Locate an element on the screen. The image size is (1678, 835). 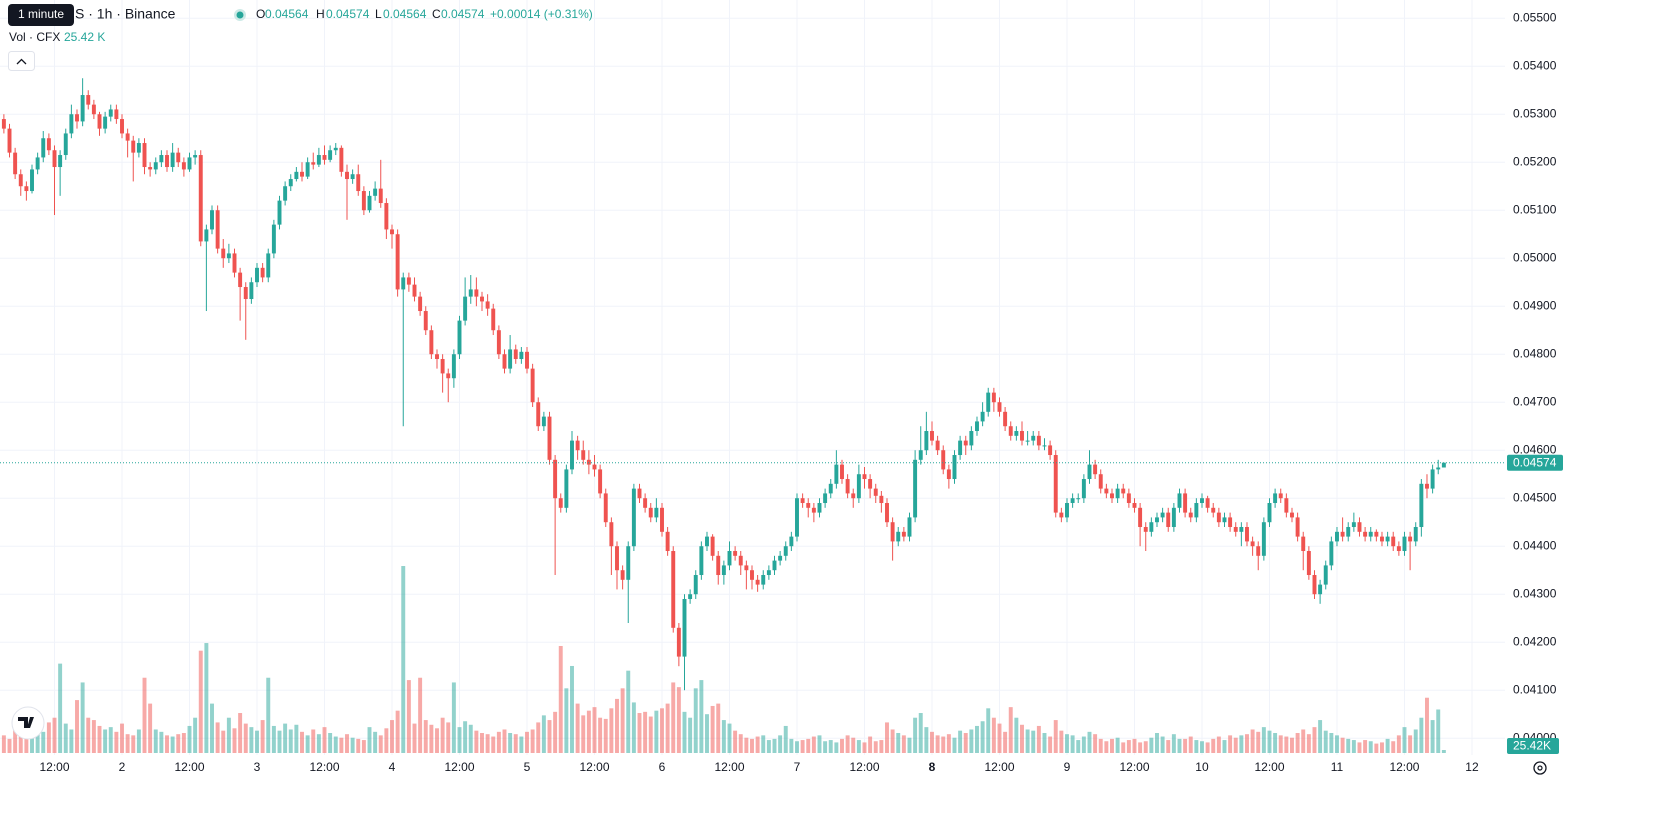
x-tick-label: 9 is located at coordinates (1067, 767).